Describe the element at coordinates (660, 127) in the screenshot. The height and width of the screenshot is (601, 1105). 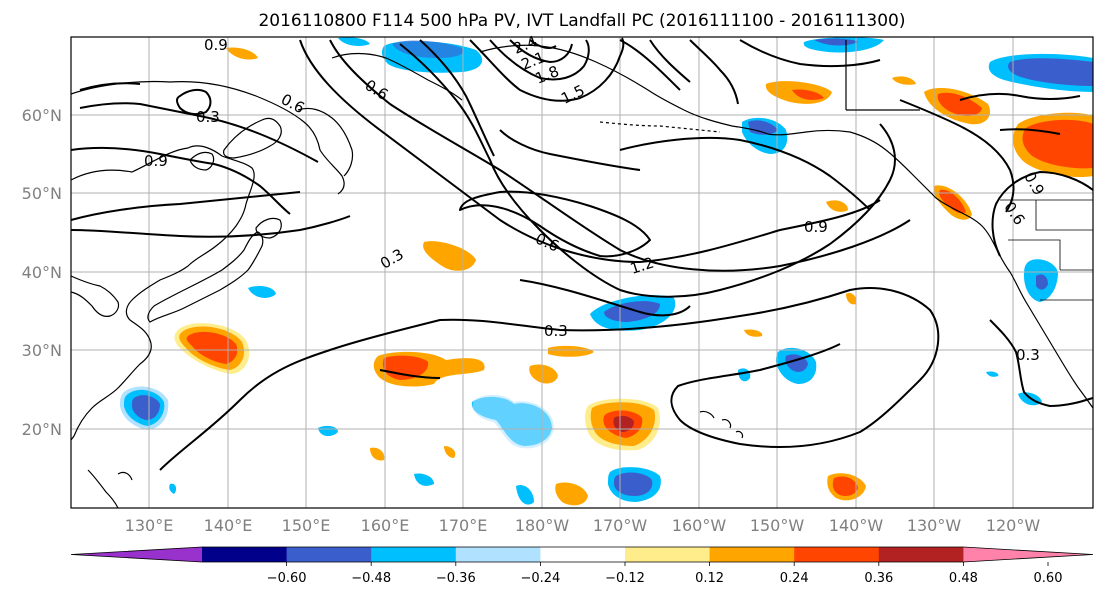
I see `coast-aleutians` at that location.